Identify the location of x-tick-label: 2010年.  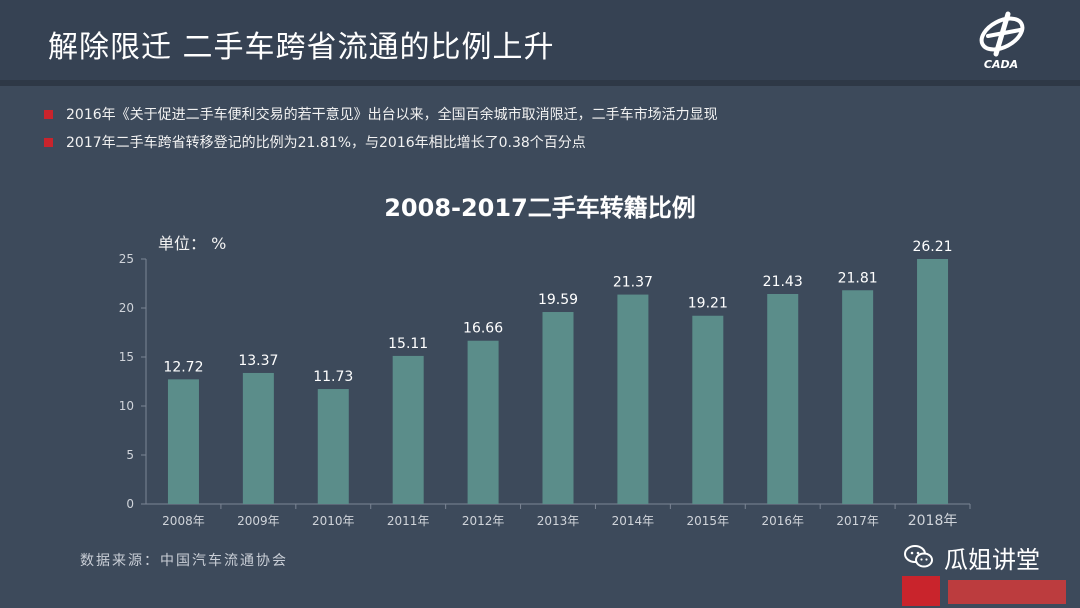
(333, 521).